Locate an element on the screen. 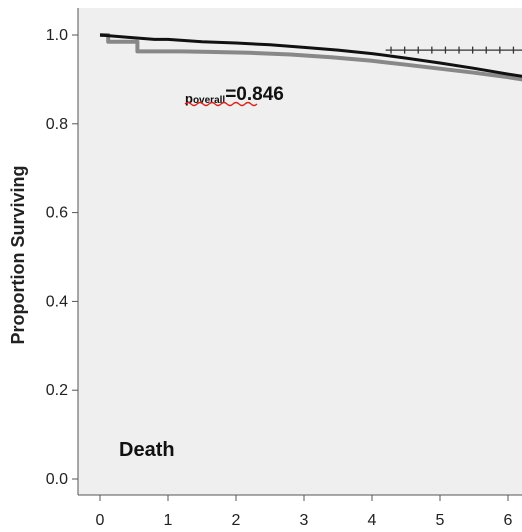 The image size is (522, 532). censor-marks is located at coordinates (452, 50).